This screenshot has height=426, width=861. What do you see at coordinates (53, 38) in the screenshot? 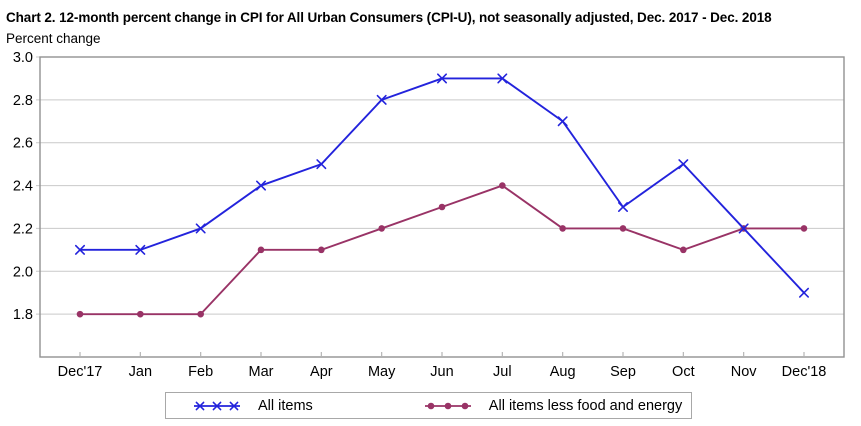
I see `y-axis-unit-label: Percent change` at bounding box center [53, 38].